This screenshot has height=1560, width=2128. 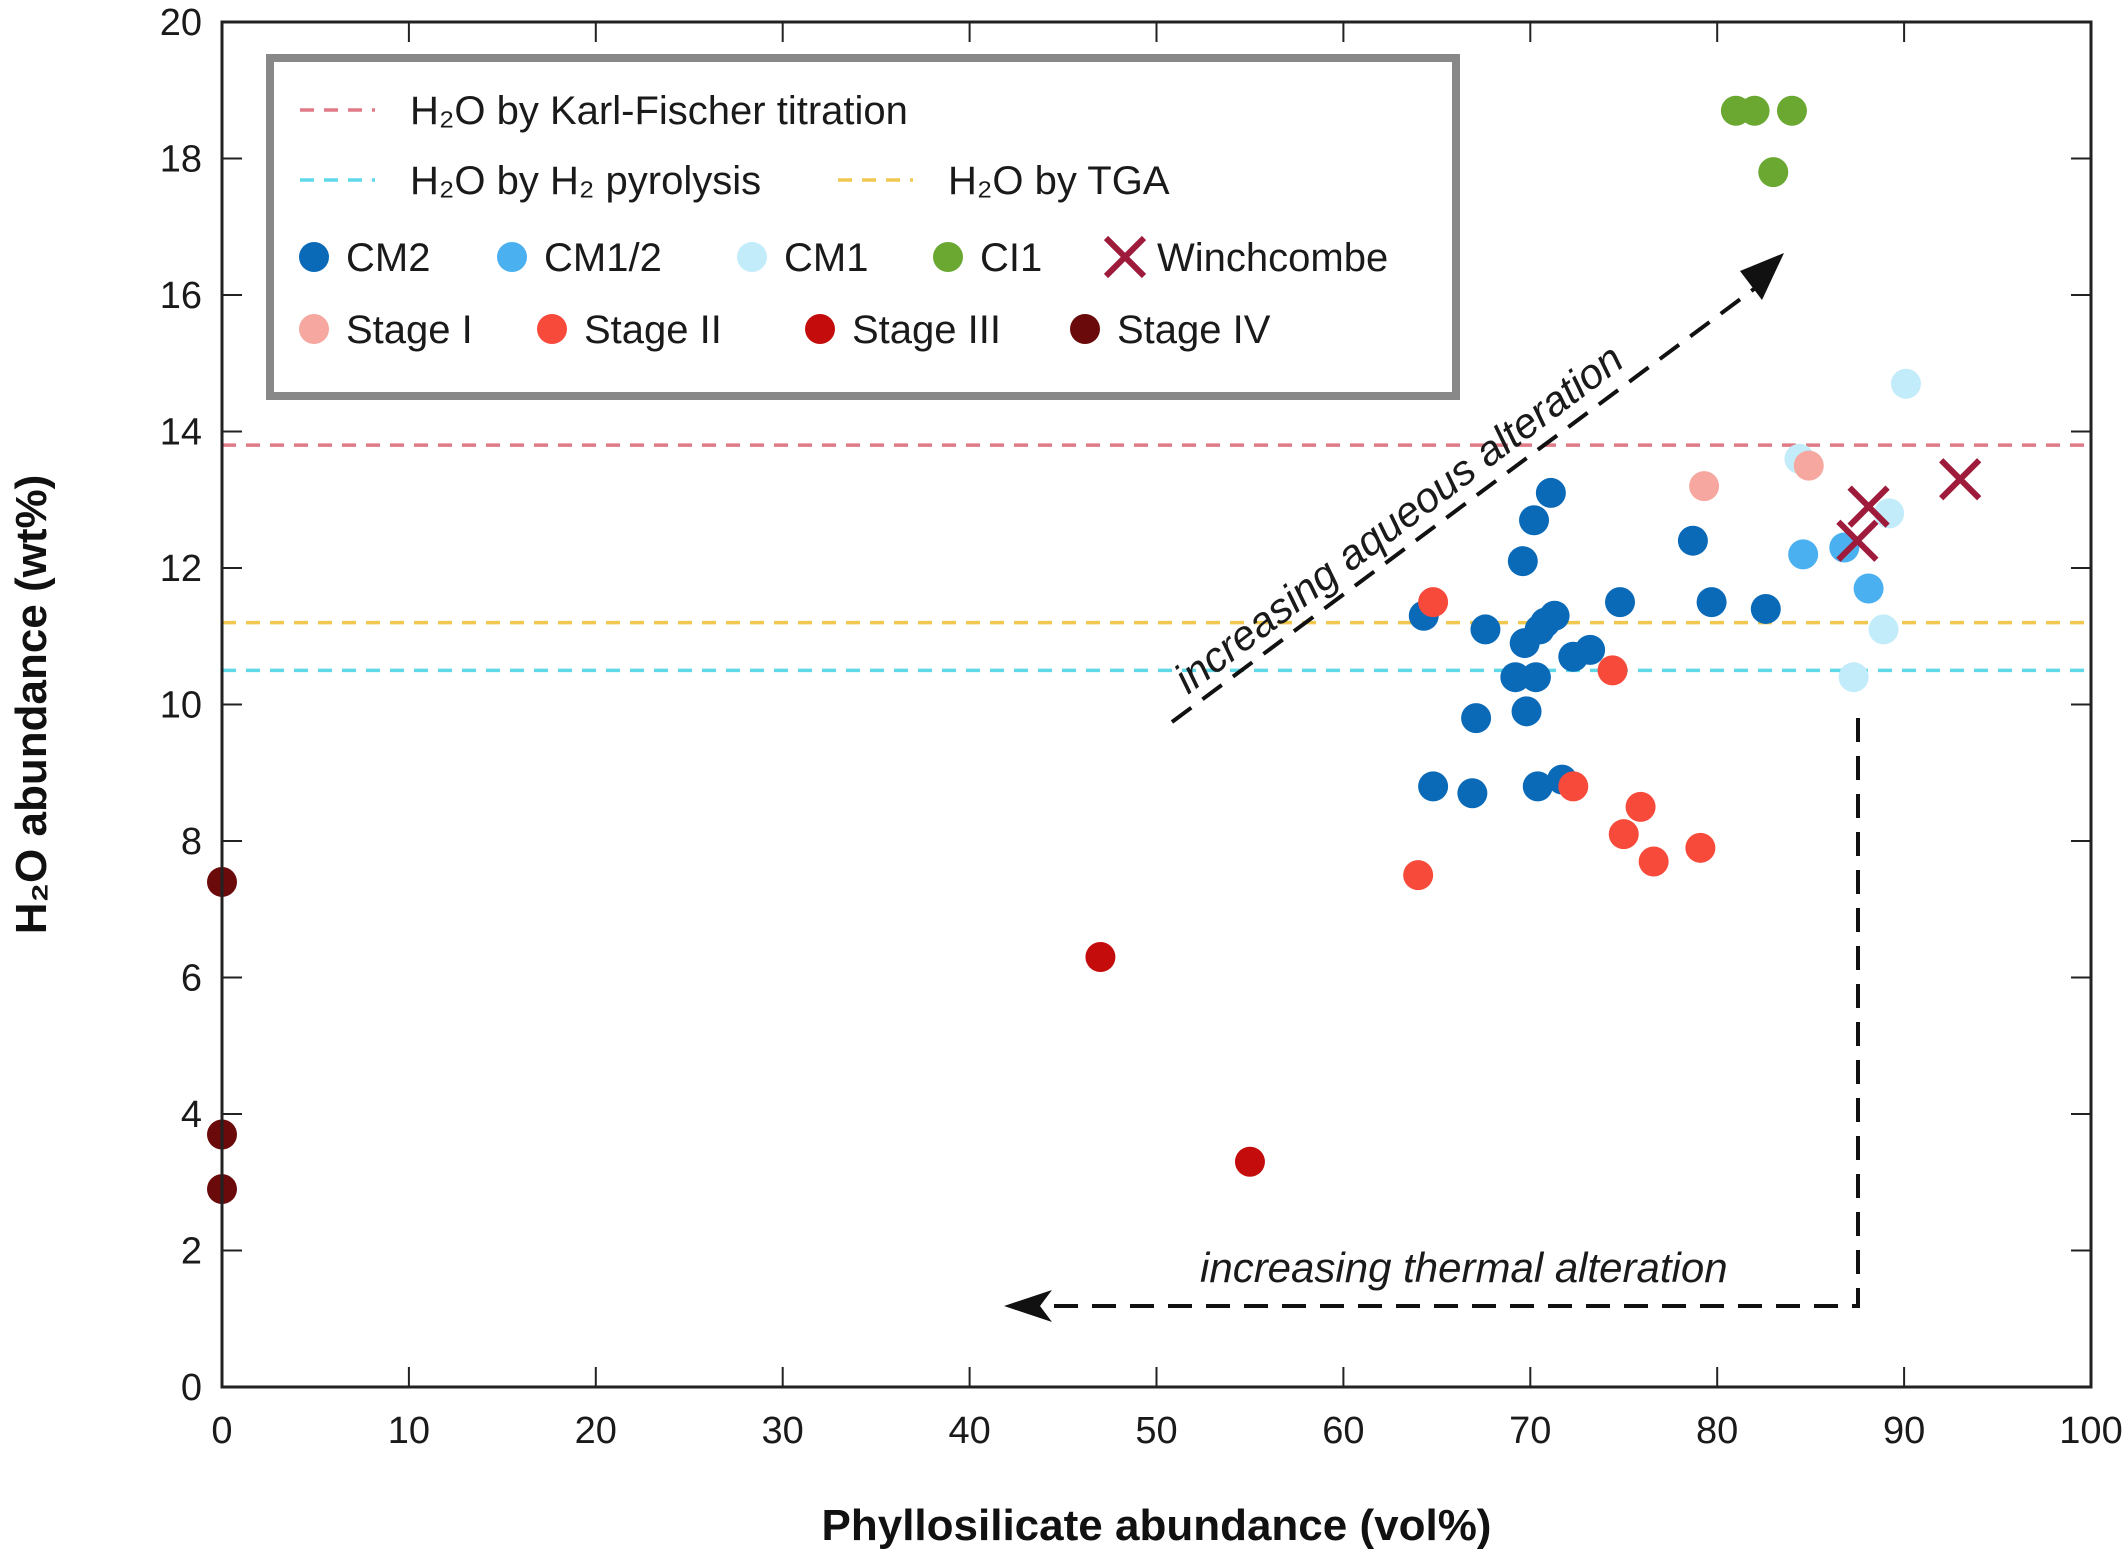 I want to click on x-tick-label: 80, so click(x=1717, y=1431).